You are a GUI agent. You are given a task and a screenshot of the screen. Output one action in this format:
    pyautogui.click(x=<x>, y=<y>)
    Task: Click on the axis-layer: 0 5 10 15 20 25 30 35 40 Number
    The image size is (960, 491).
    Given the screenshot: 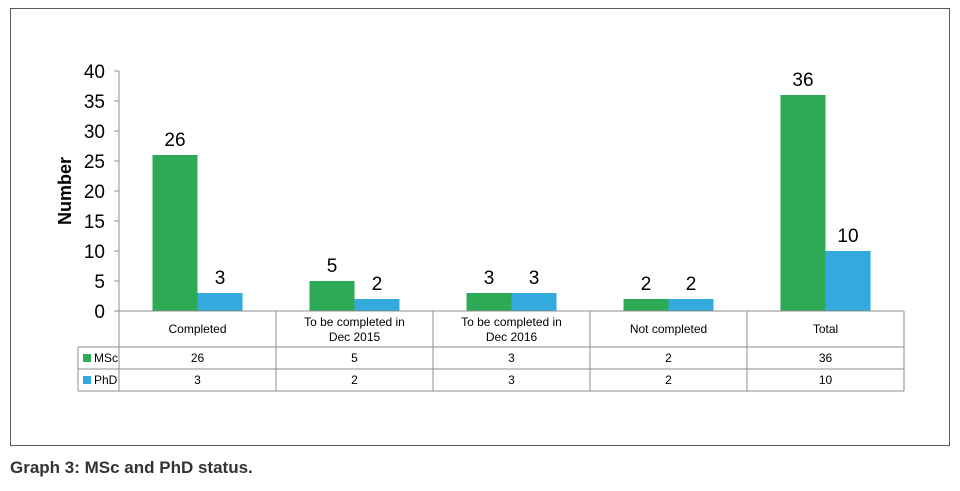 What is the action you would take?
    pyautogui.click(x=87, y=192)
    